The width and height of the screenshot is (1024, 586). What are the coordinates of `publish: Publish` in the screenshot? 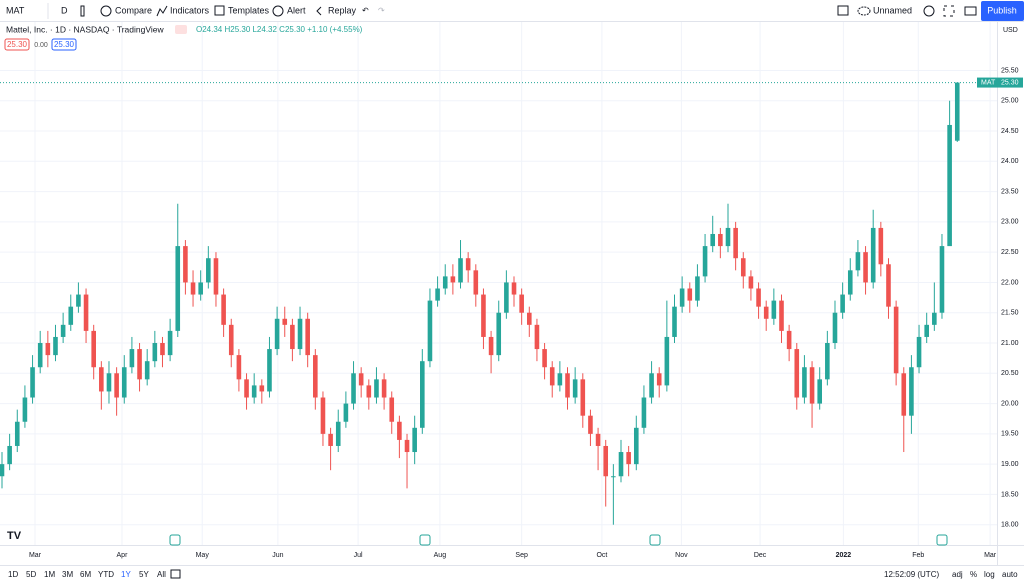 It's located at (1002, 10).